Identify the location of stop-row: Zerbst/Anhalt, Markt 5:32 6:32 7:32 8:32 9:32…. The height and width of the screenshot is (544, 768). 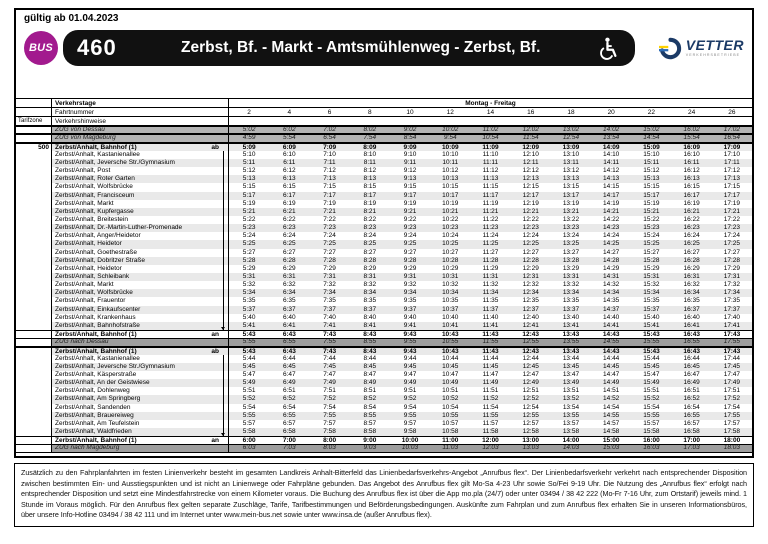
(384, 285).